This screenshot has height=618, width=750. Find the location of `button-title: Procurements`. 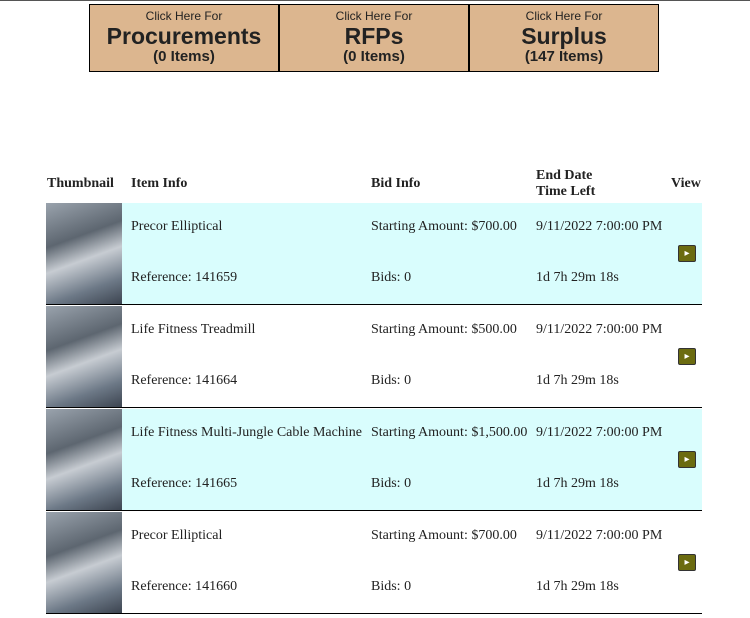

button-title: Procurements is located at coordinates (184, 36).